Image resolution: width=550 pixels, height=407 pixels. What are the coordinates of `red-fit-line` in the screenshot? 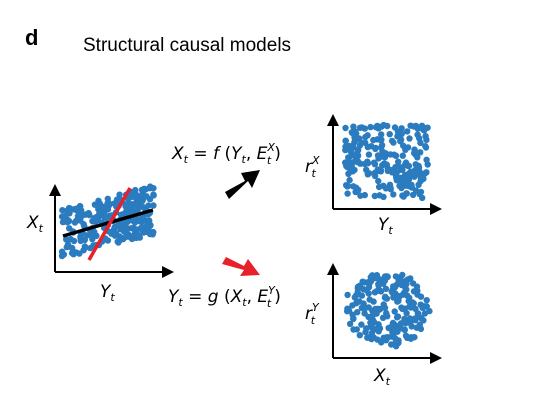 It's located at (109, 224).